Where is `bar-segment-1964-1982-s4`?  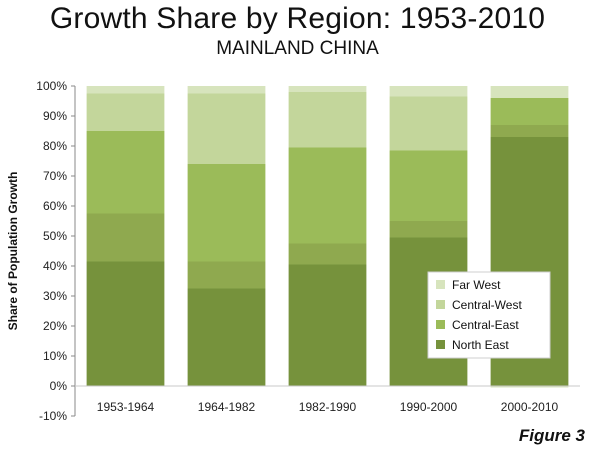 bar-segment-1964-1982-s4 is located at coordinates (226, 90).